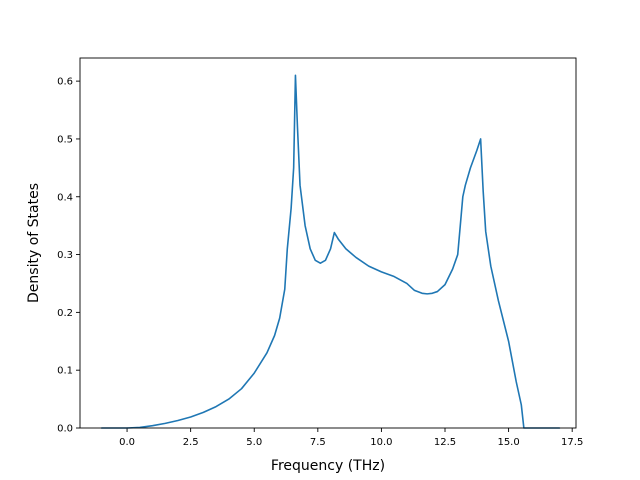  I want to click on x-tick-label: 15.0, so click(508, 442).